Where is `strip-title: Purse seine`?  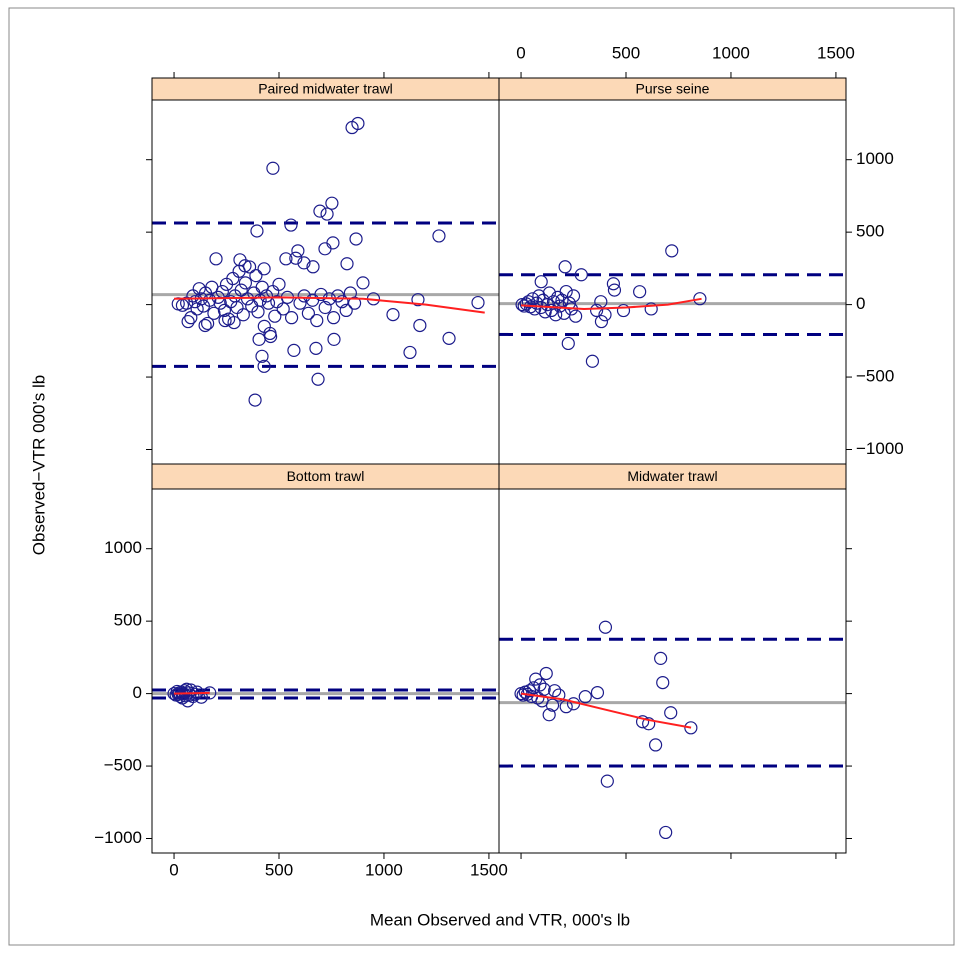
strip-title: Purse seine is located at coordinates (673, 89).